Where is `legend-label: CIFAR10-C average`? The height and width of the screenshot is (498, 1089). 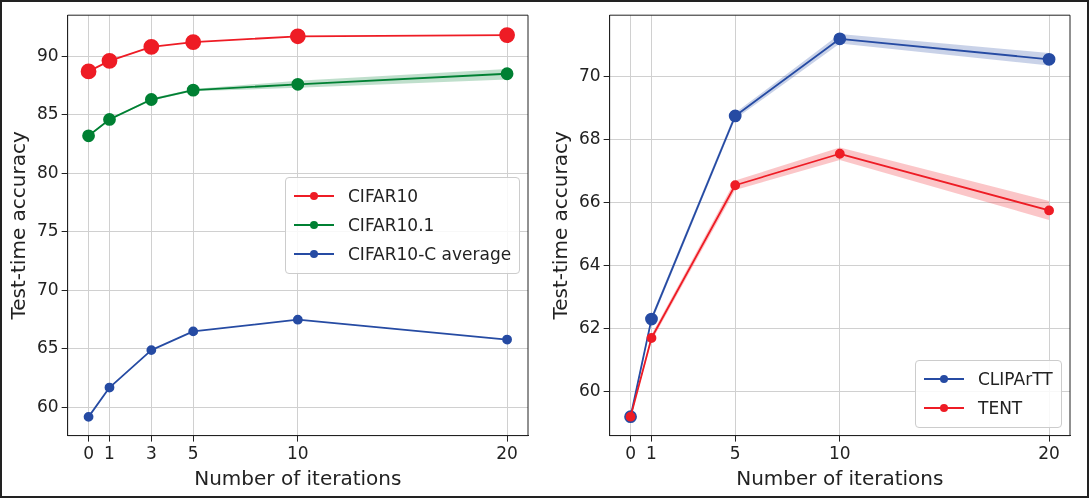 legend-label: CIFAR10-C average is located at coordinates (430, 254).